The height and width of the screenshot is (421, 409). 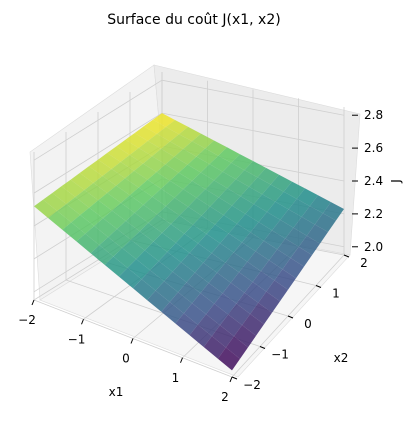 I want to click on z-tick-label: 2.0, so click(x=373, y=247).